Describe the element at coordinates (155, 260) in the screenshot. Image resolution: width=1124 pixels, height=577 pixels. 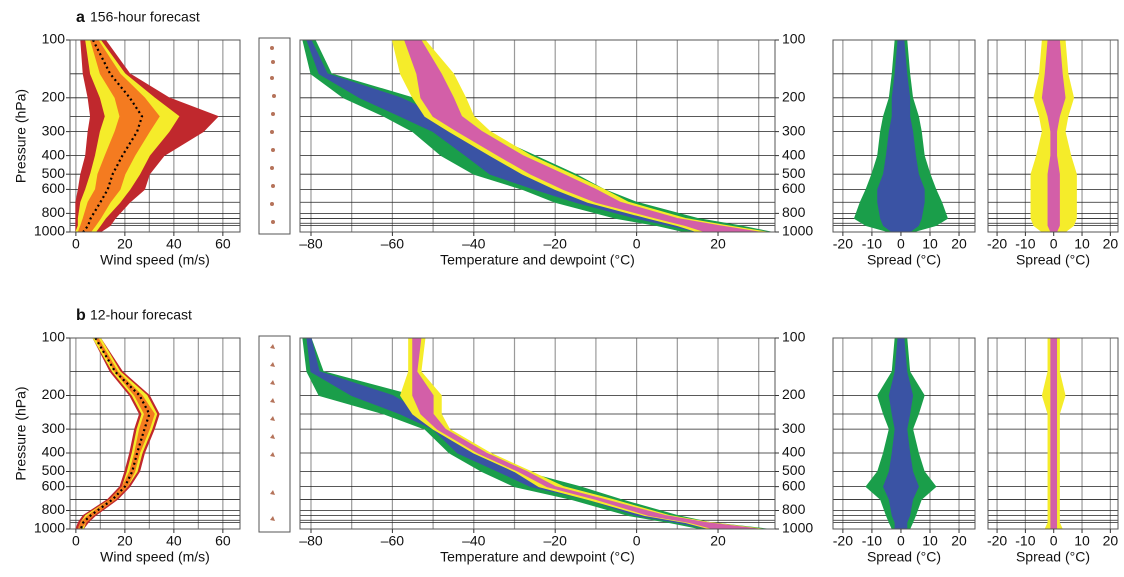
I see `x-axis-label: Wind speed (m/s)` at that location.